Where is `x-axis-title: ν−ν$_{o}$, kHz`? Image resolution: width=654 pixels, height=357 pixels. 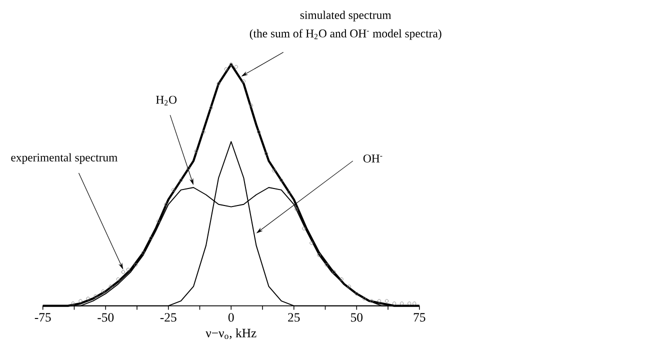 x-axis-title: ν−ν$_{o}$, kHz is located at coordinates (231, 334).